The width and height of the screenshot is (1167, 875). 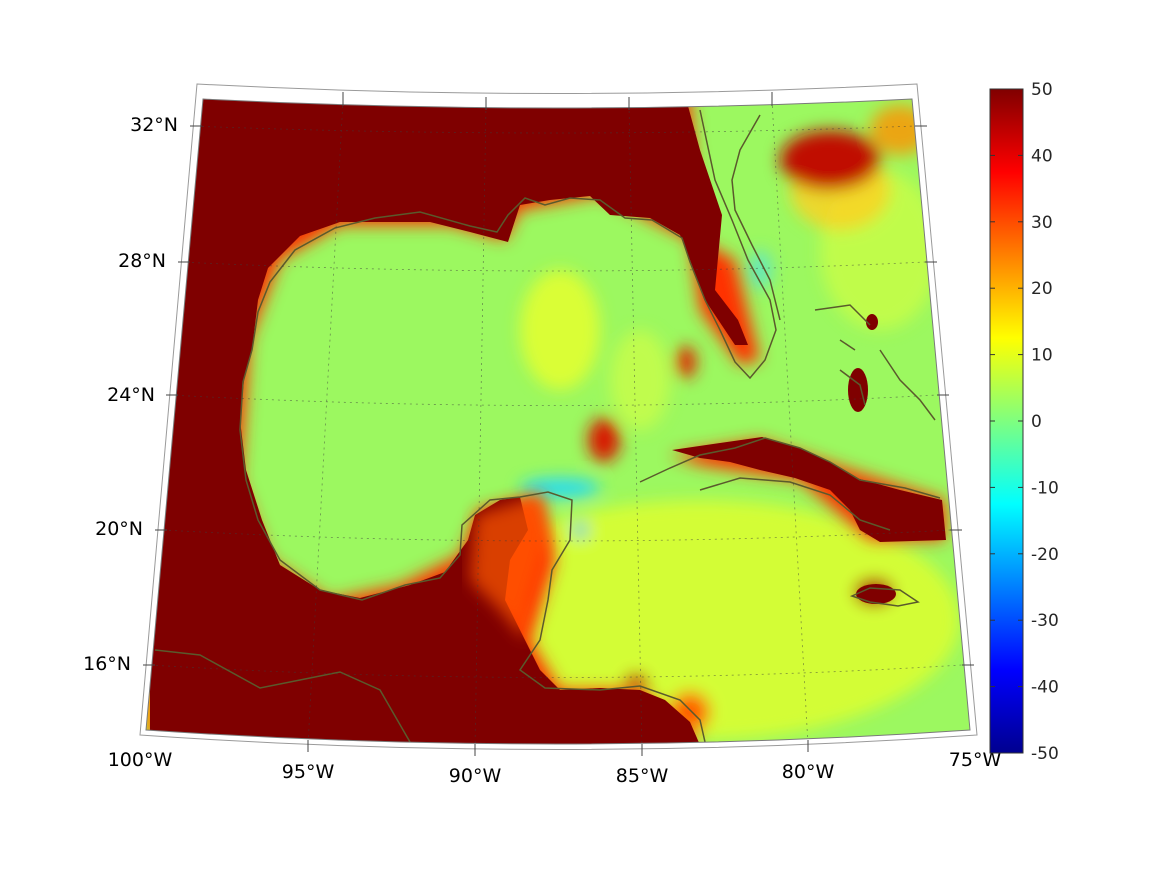 What do you see at coordinates (142, 261) in the screenshot?
I see `lat-label-28: 28°N` at bounding box center [142, 261].